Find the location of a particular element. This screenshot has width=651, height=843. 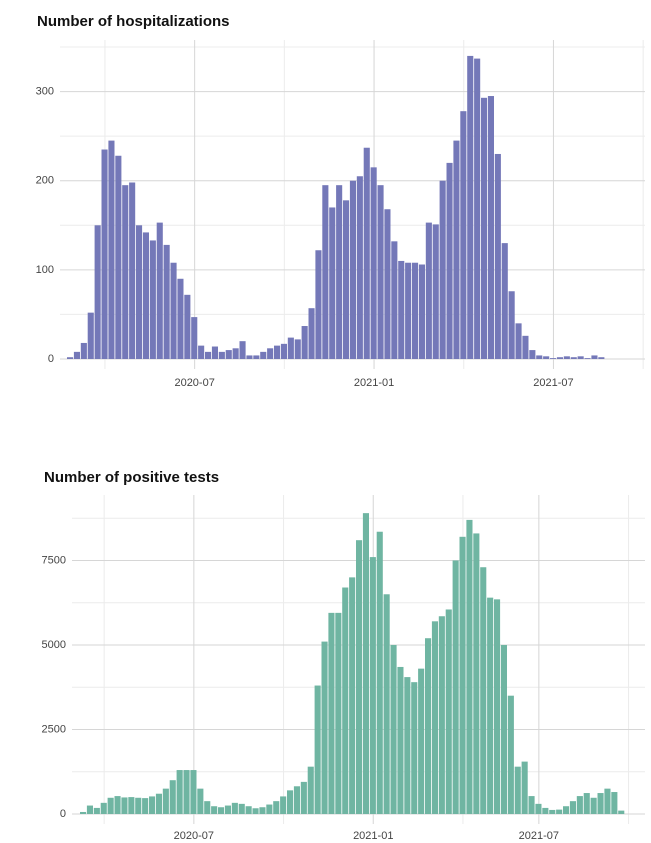

x-tick-label: 2021-01 is located at coordinates (373, 836).